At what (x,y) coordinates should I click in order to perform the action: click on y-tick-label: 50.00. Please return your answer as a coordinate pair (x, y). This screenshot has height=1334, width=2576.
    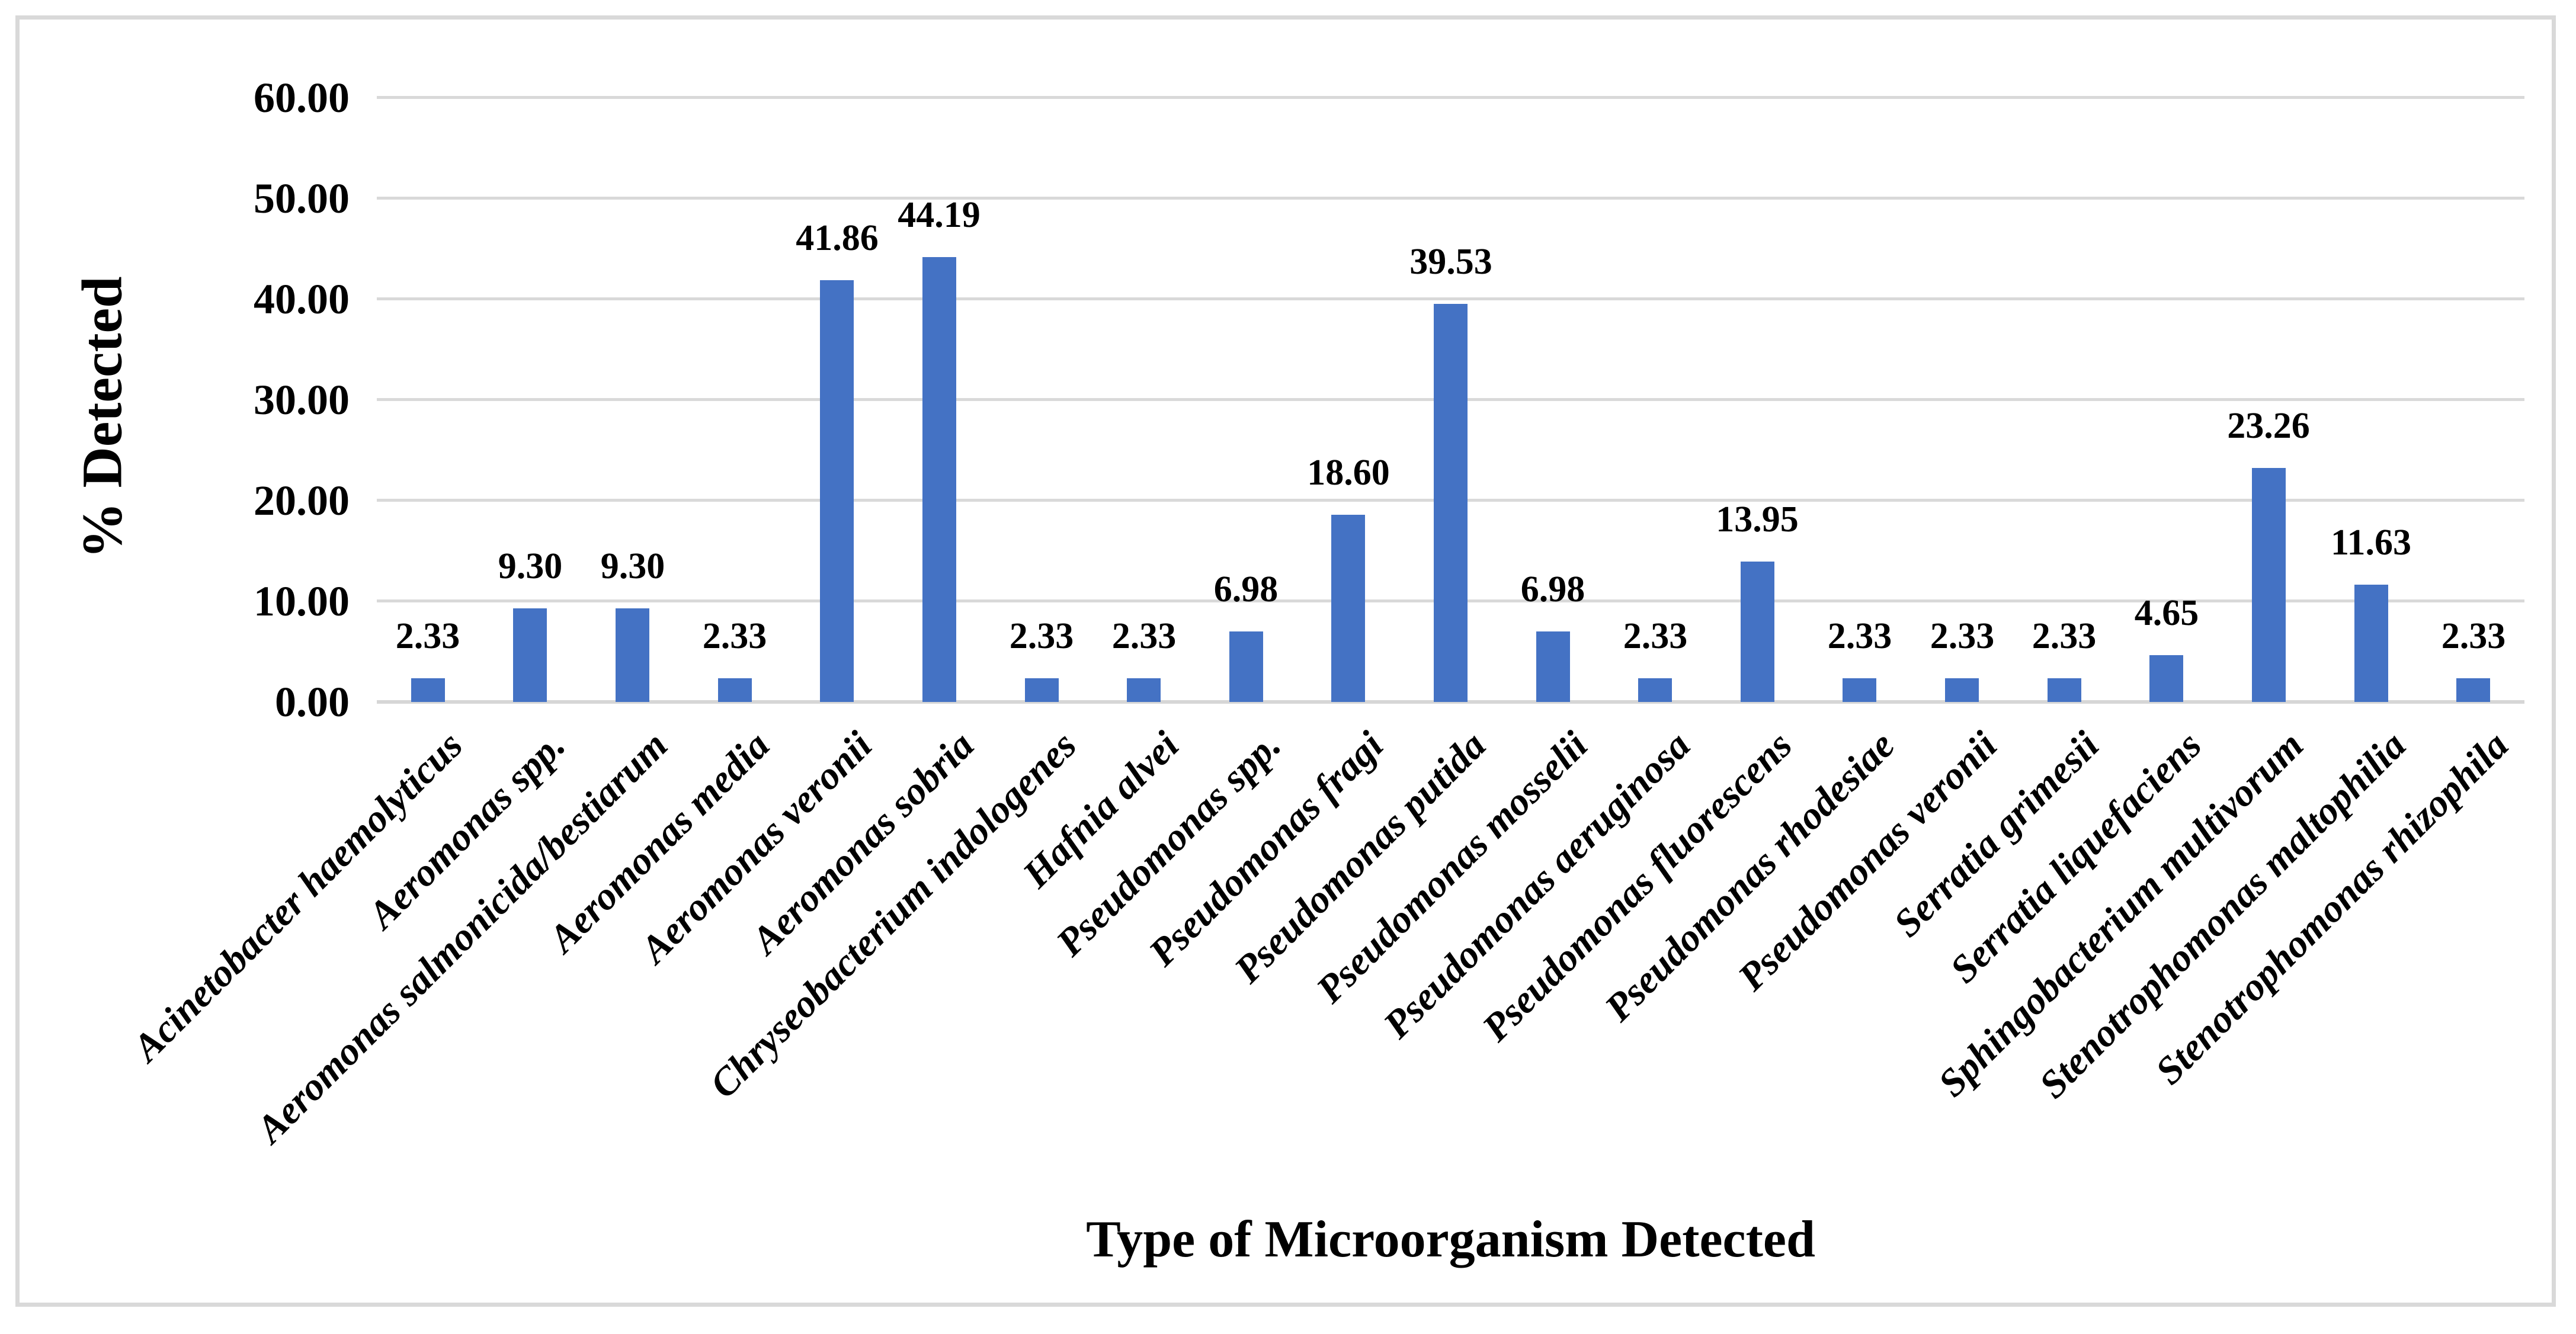
    Looking at the image, I should click on (302, 198).